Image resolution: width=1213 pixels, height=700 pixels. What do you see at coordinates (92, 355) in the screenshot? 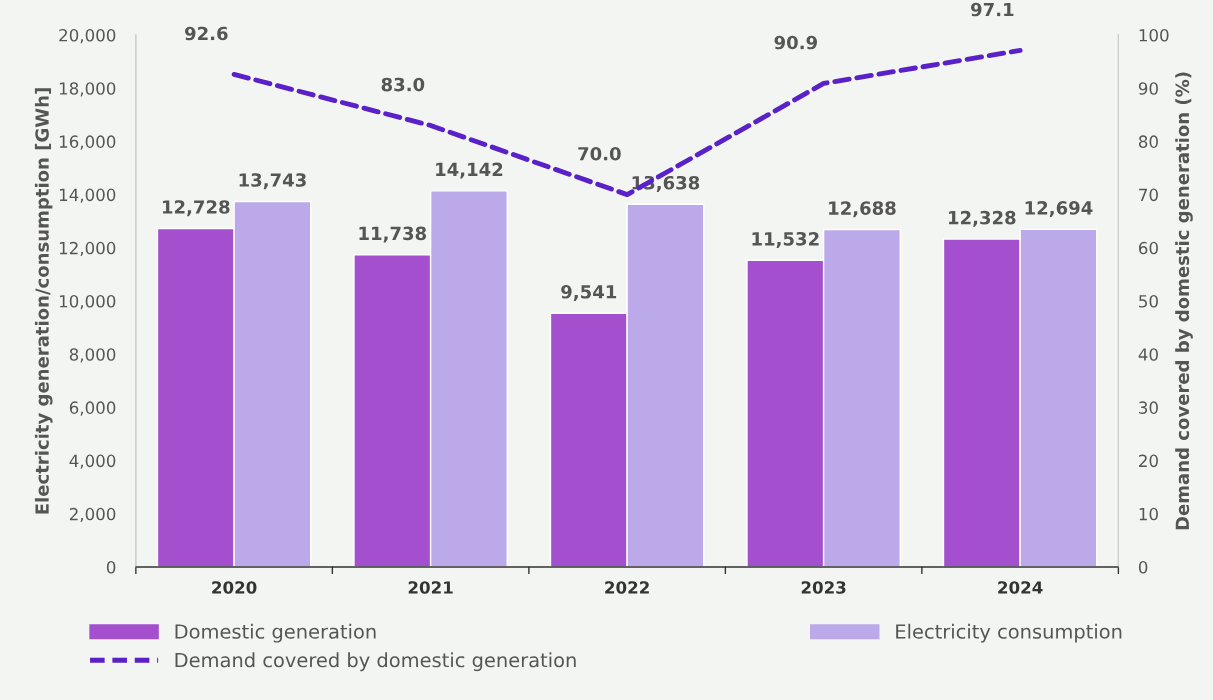
I see `y-tick-label: 8,000` at bounding box center [92, 355].